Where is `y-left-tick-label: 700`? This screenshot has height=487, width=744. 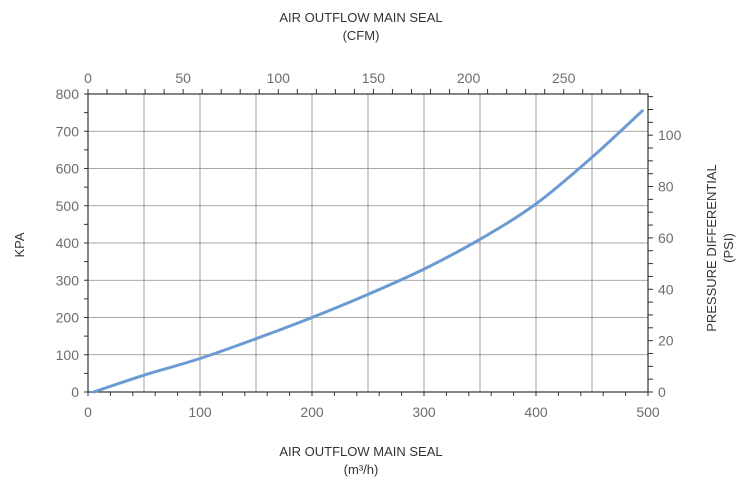 y-left-tick-label: 700 is located at coordinates (68, 131).